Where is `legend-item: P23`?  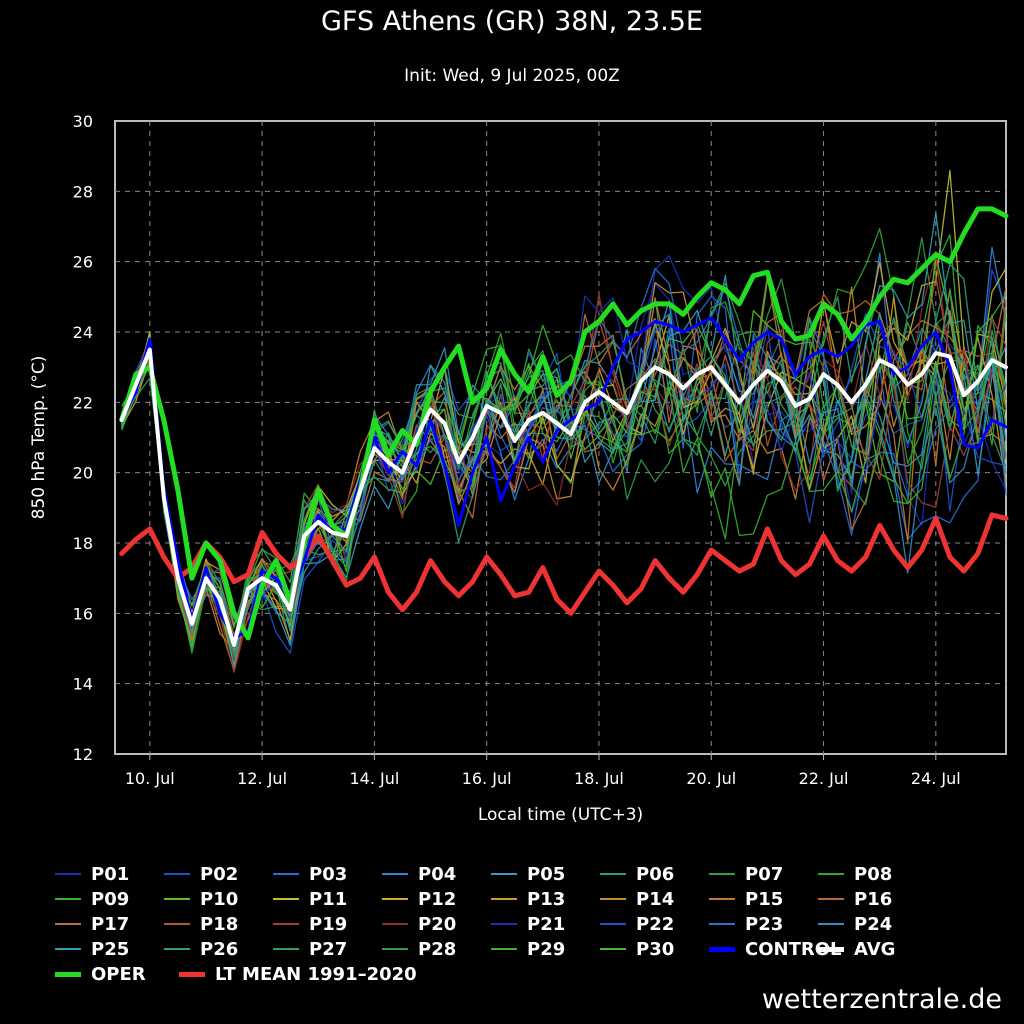 legend-item: P23 is located at coordinates (746, 924).